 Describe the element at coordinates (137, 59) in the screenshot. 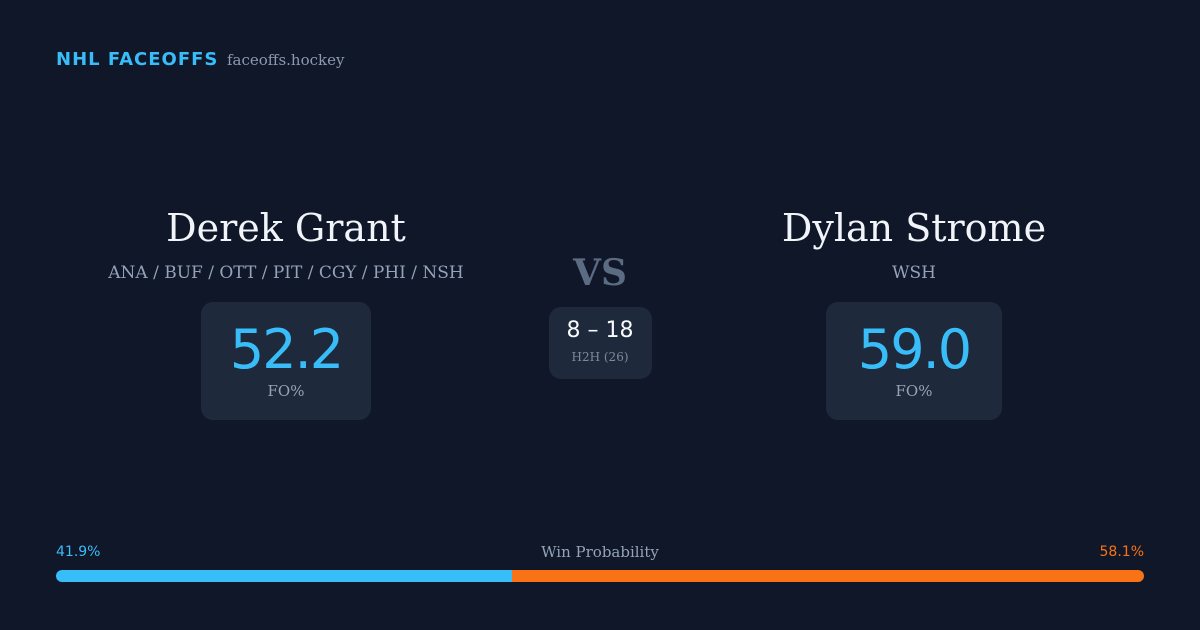

I see `brand-title: NHL FACEOFFS` at that location.